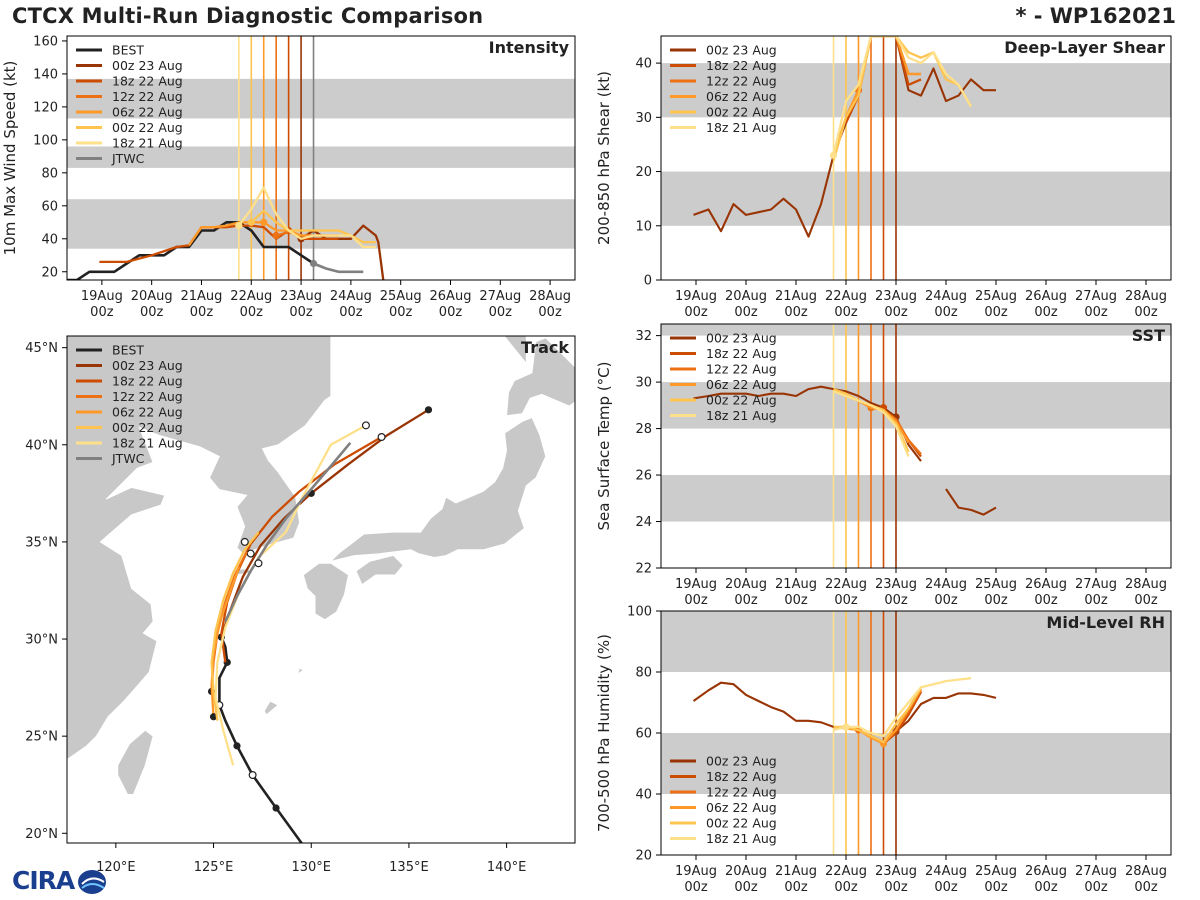  I want to click on sst-frame, so click(916, 446).